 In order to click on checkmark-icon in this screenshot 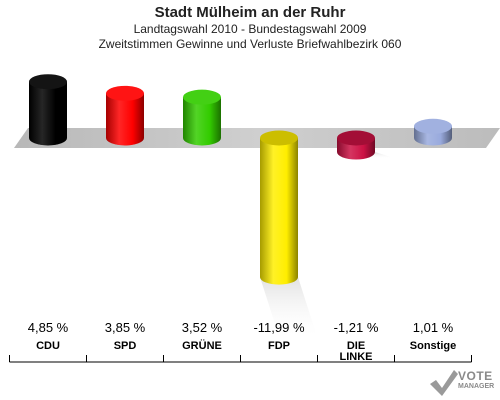, I will do `click(444, 383)`.